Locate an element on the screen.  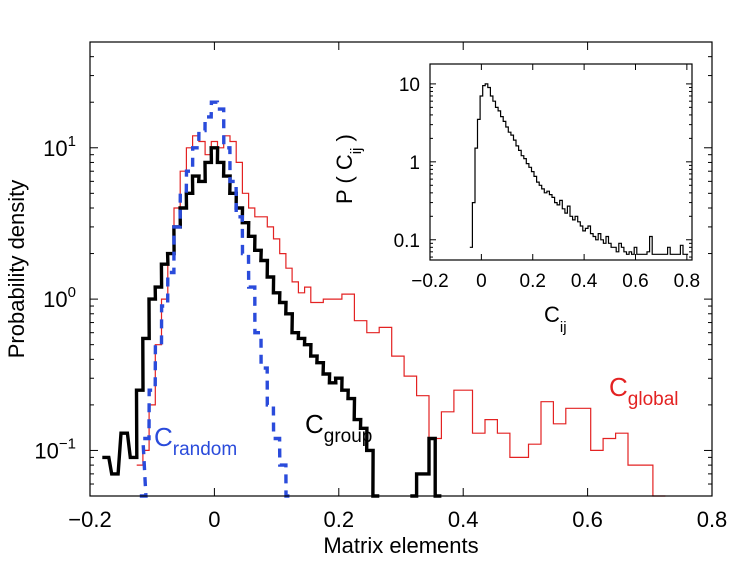
inset-y-axis-label: P ( Cij ) is located at coordinates (348, 169).